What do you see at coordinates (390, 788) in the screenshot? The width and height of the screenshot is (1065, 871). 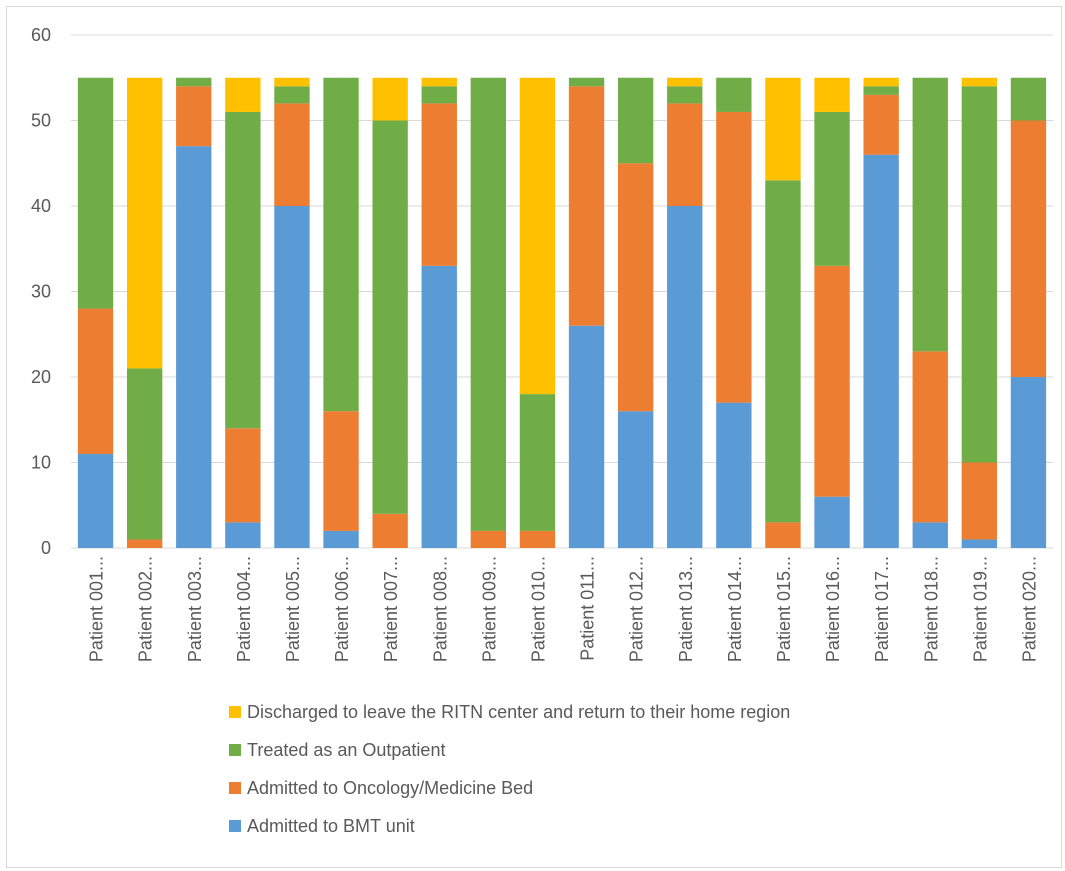 I see `legend-label: Admitted to Oncology/Medicine Bed` at bounding box center [390, 788].